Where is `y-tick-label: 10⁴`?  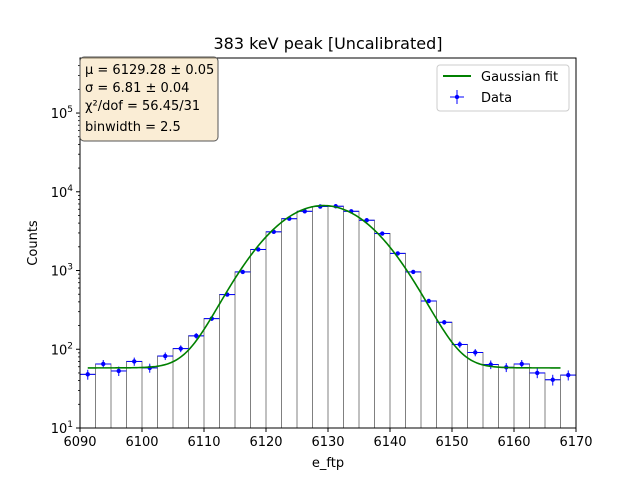 y-tick-label: 10⁴ is located at coordinates (62, 192).